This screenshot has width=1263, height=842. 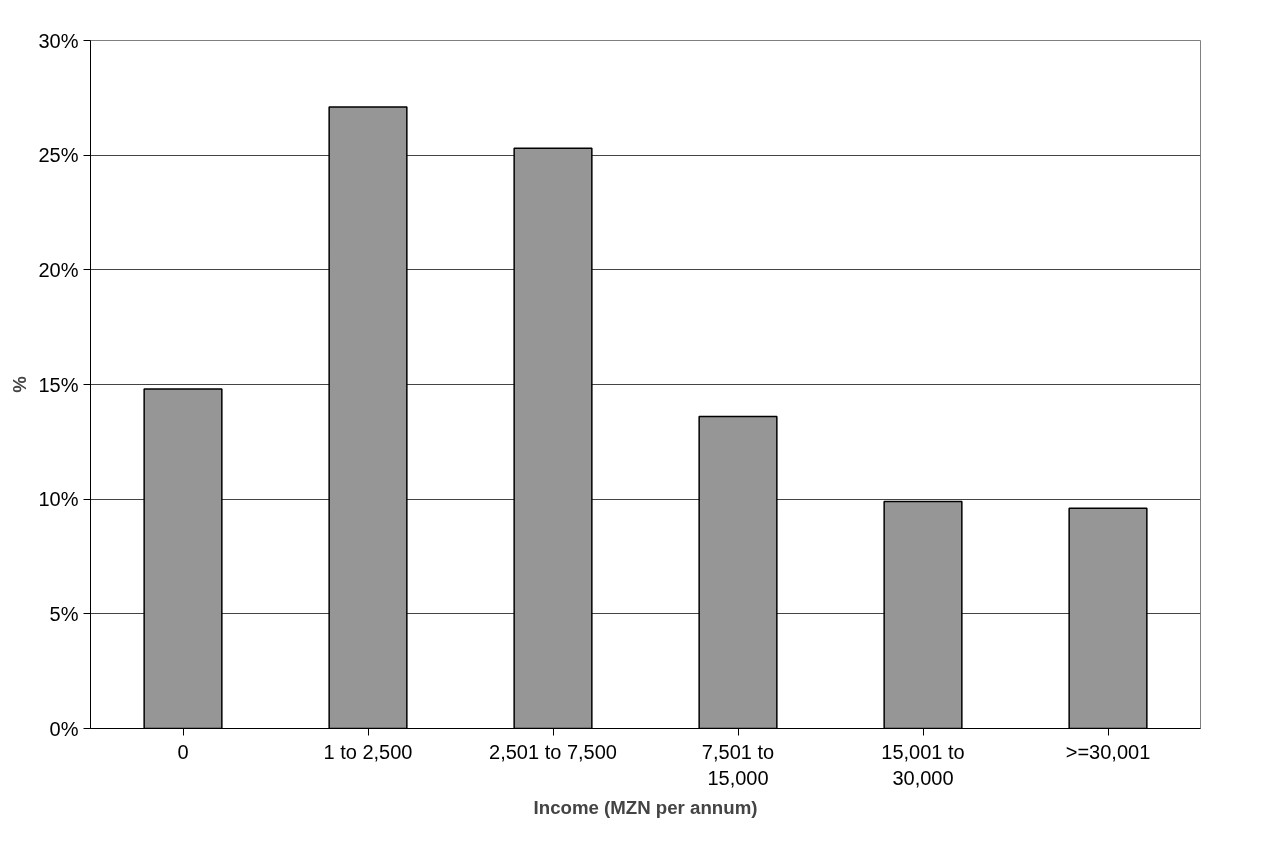 What do you see at coordinates (58, 269) in the screenshot?
I see `y-tick-label: 20%` at bounding box center [58, 269].